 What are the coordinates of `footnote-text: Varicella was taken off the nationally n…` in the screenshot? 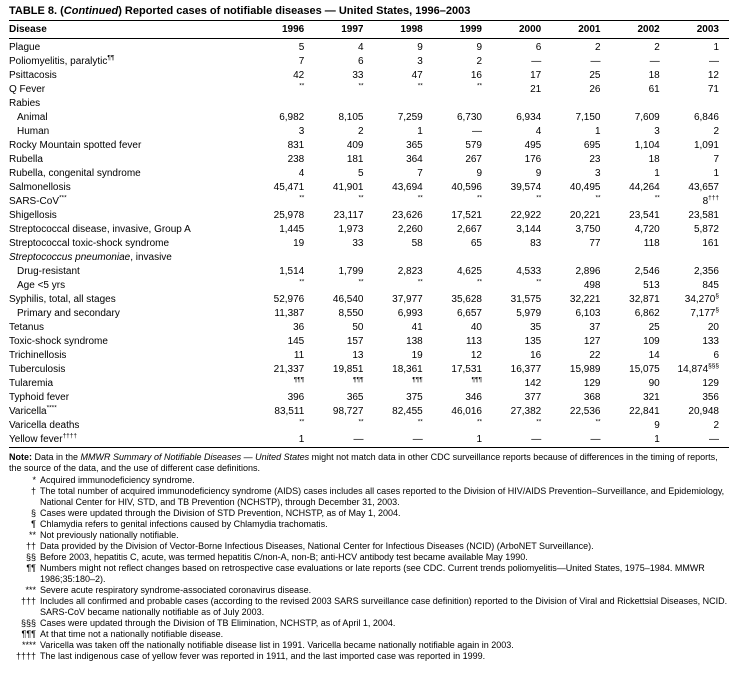 It's located at (277, 645).